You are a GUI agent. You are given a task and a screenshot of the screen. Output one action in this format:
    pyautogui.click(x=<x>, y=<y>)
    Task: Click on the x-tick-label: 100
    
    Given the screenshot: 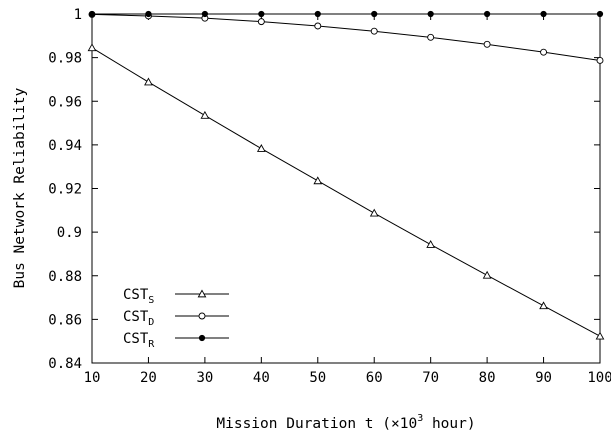 What is the action you would take?
    pyautogui.click(x=599, y=378)
    